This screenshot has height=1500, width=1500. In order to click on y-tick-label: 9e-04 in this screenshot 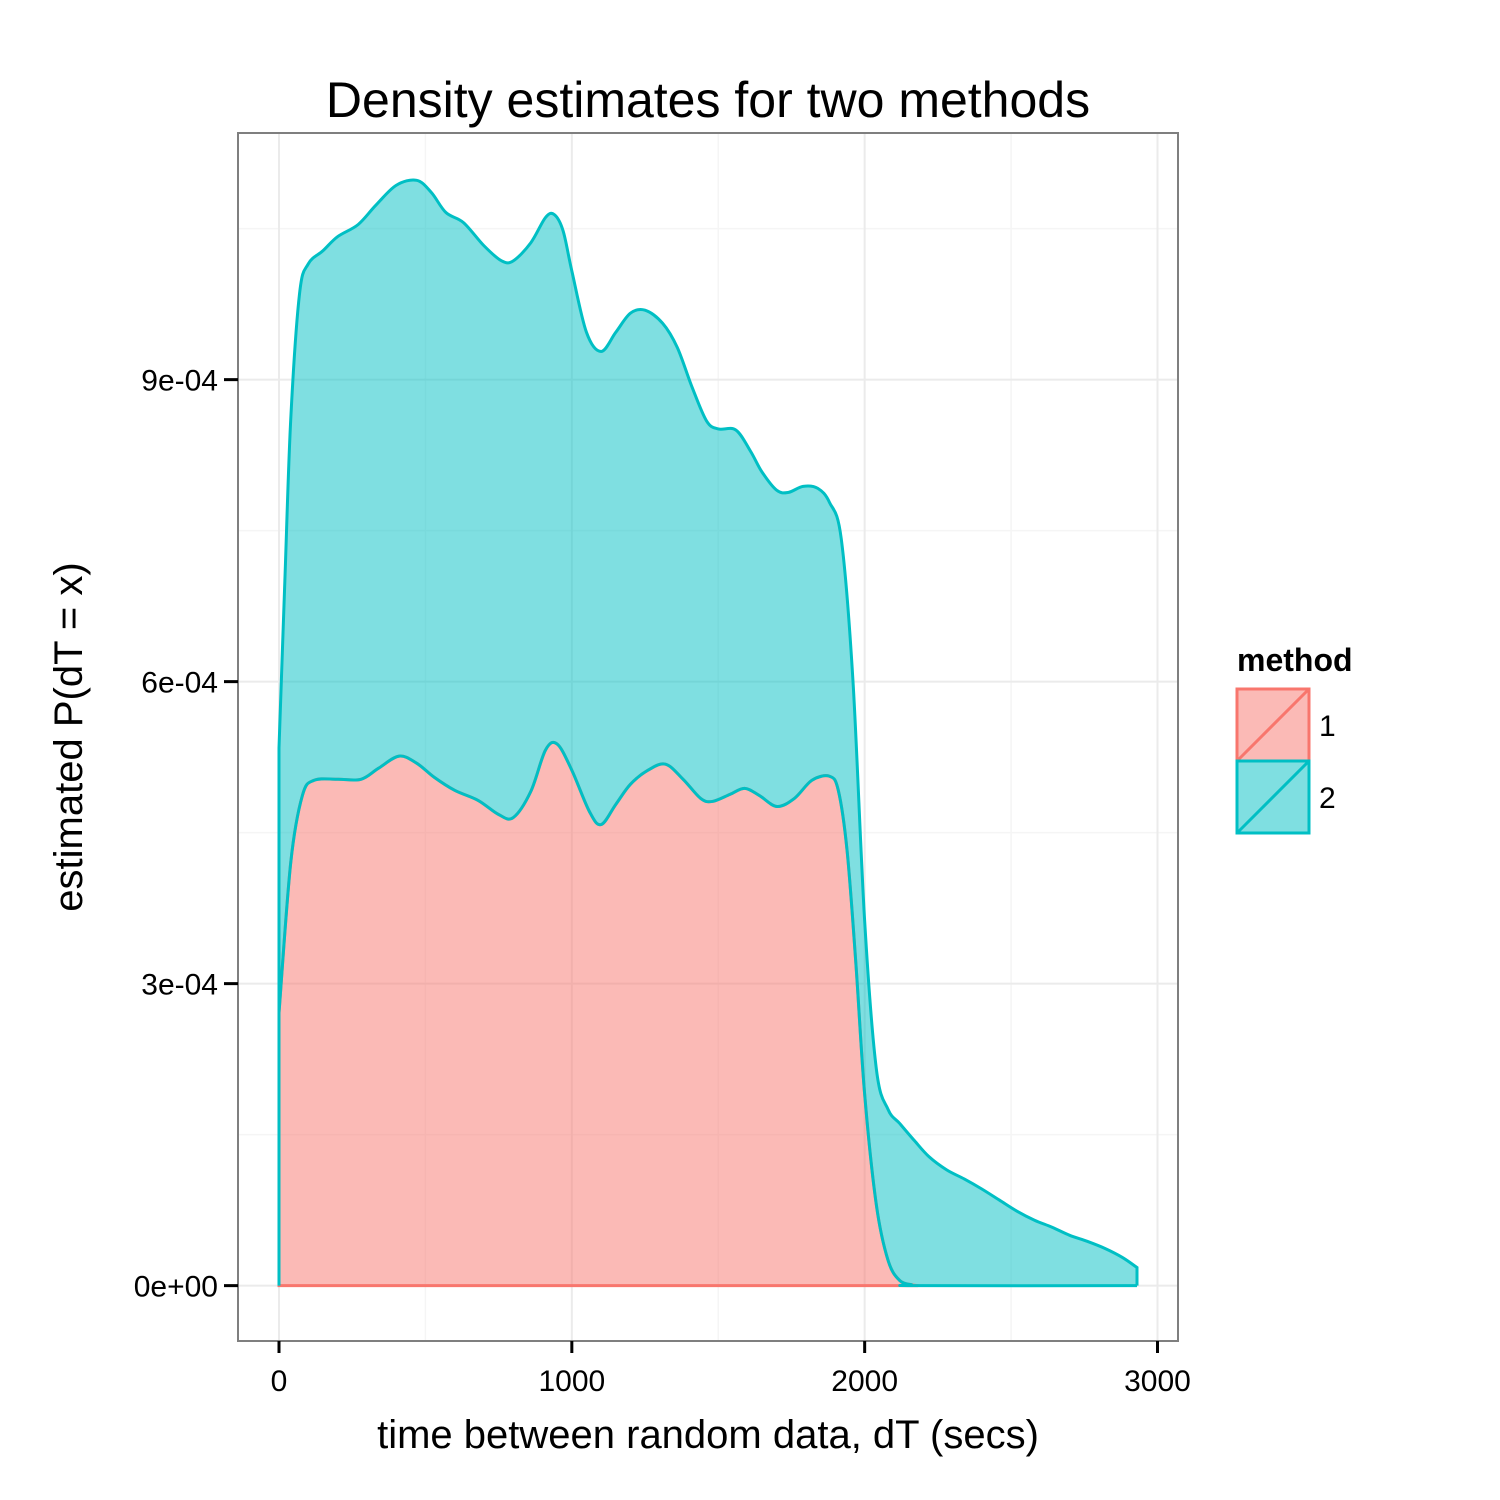, I will do `click(179, 381)`.